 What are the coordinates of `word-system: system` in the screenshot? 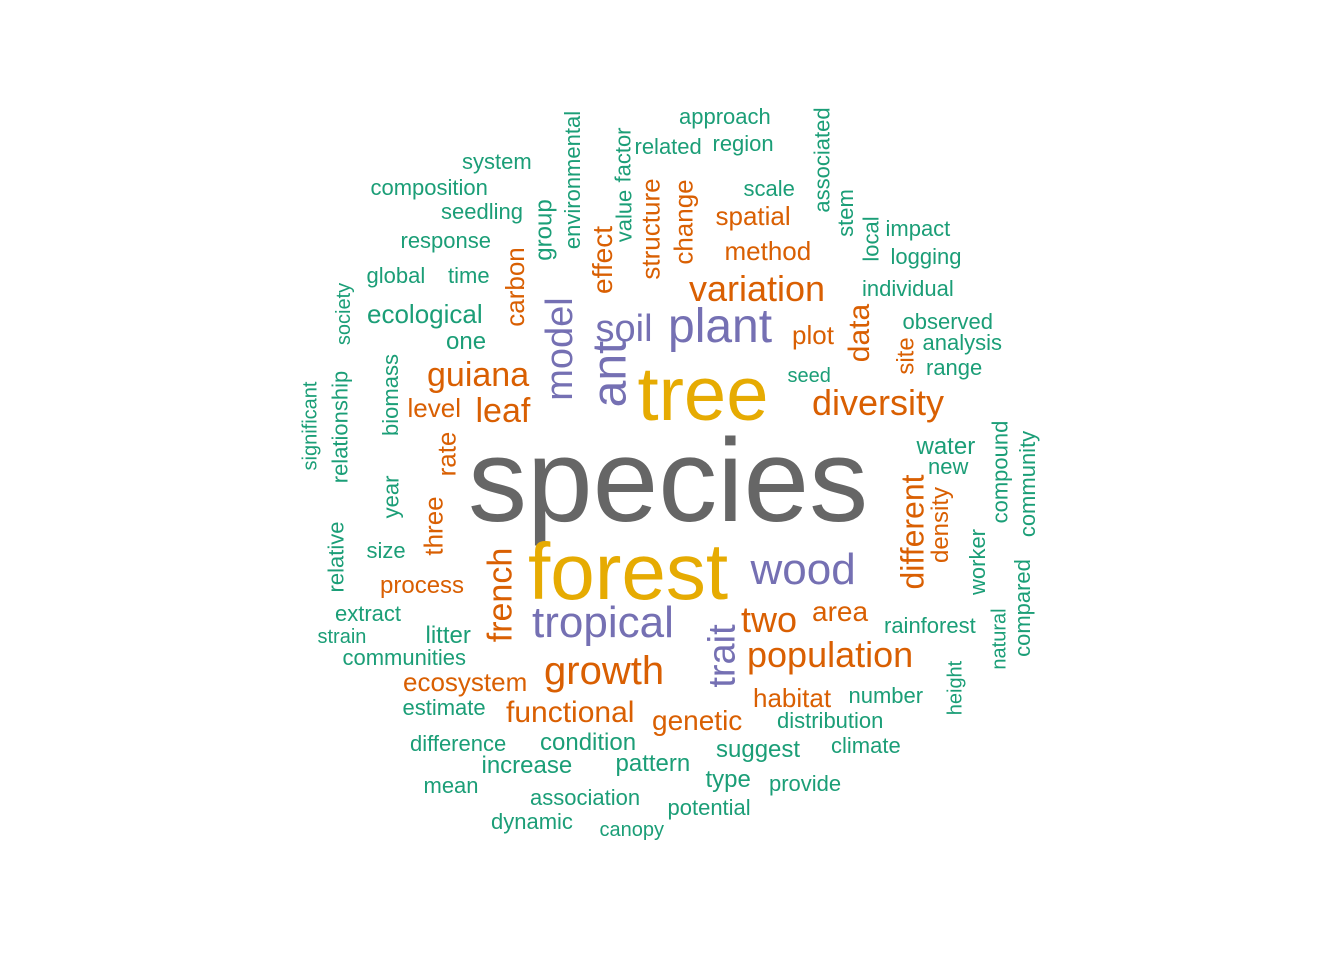 It's located at (497, 161).